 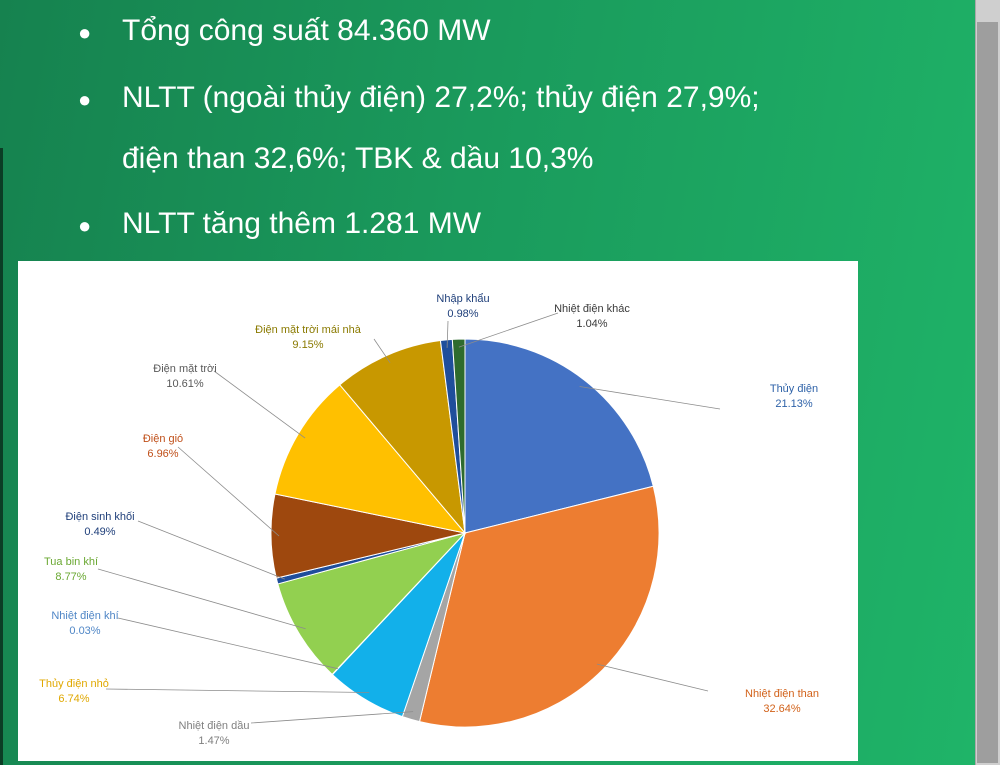 What do you see at coordinates (794, 389) in the screenshot?
I see `slice-category-label: Thủy điện` at bounding box center [794, 389].